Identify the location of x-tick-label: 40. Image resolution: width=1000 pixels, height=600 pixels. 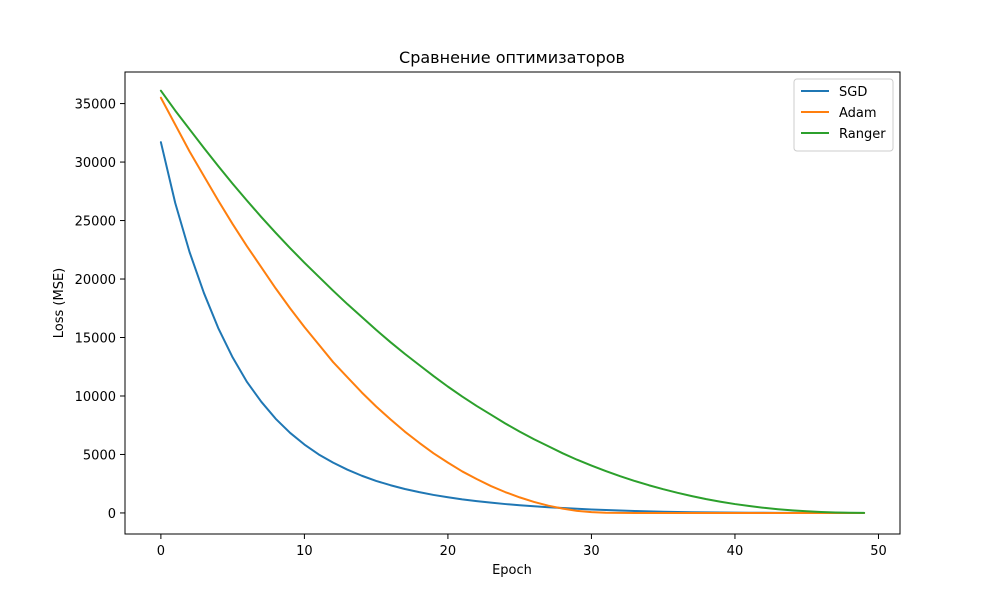
(735, 551).